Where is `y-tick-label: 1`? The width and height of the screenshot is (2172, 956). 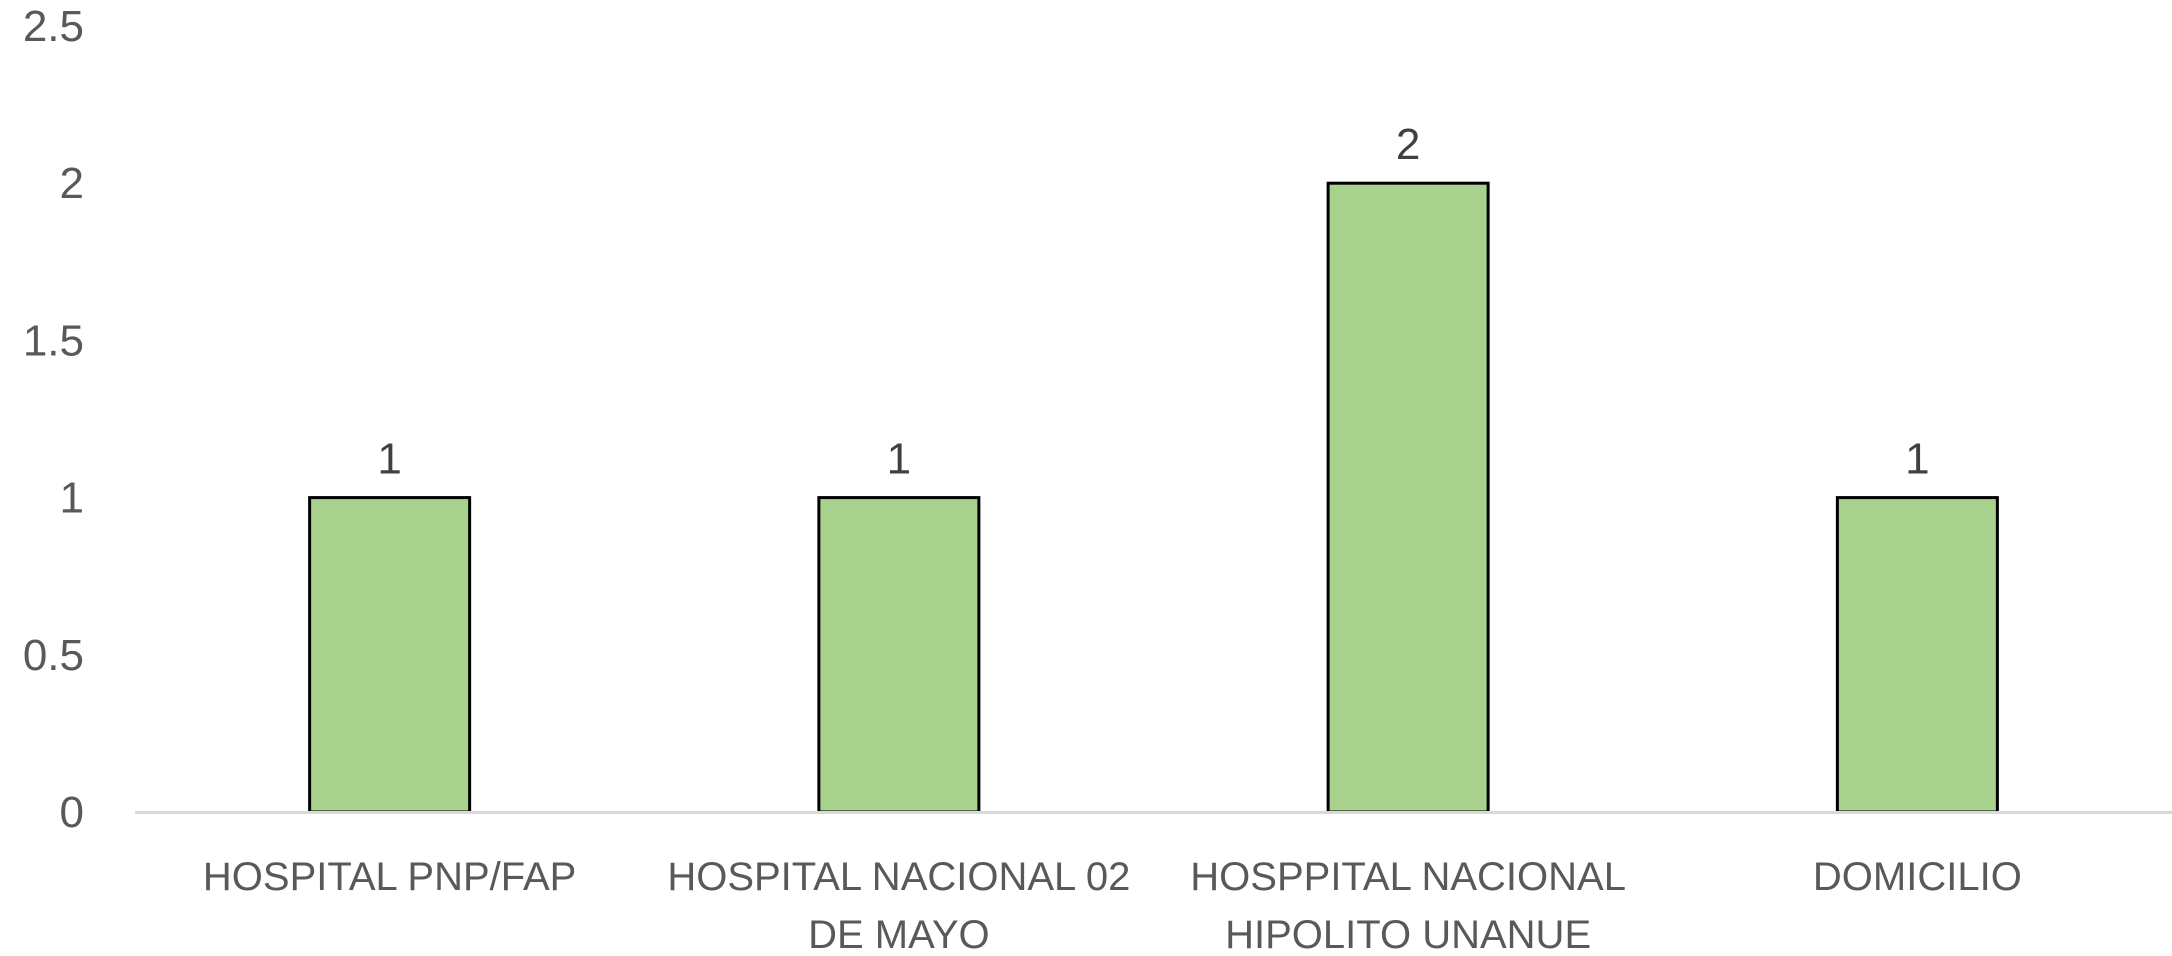
y-tick-label: 1 is located at coordinates (72, 498).